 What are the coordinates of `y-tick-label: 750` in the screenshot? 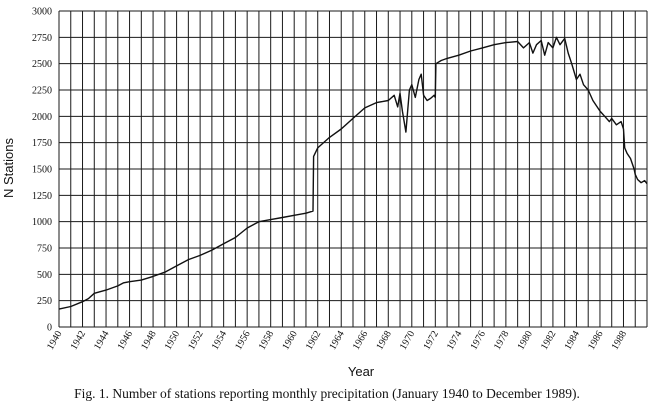 It's located at (44, 249).